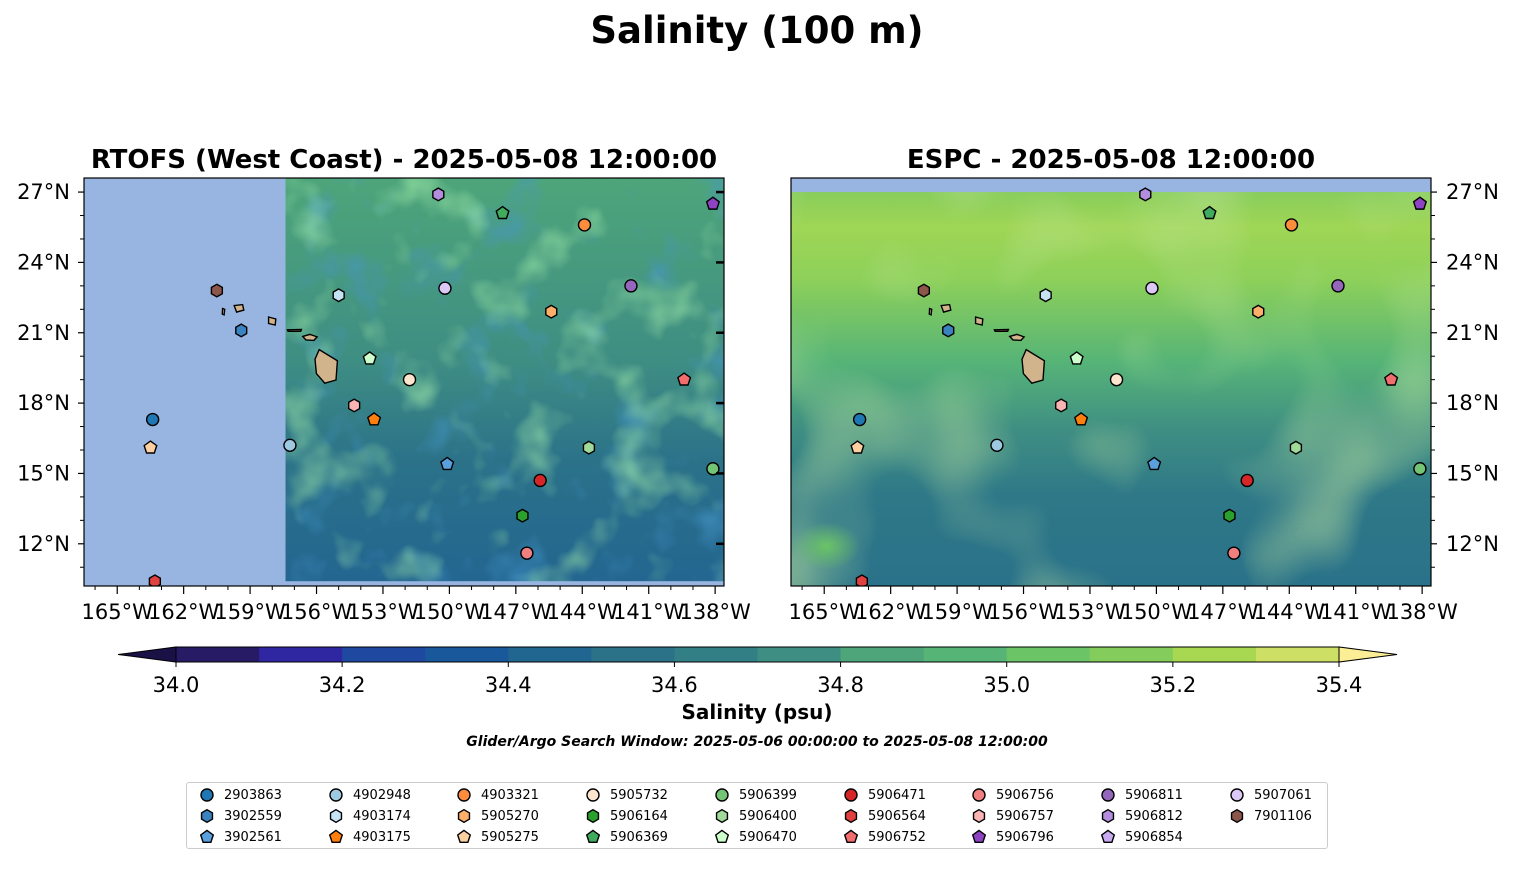 Image resolution: width=1514 pixels, height=889 pixels. I want to click on legend-item-5906399: 5906399, so click(755, 795).